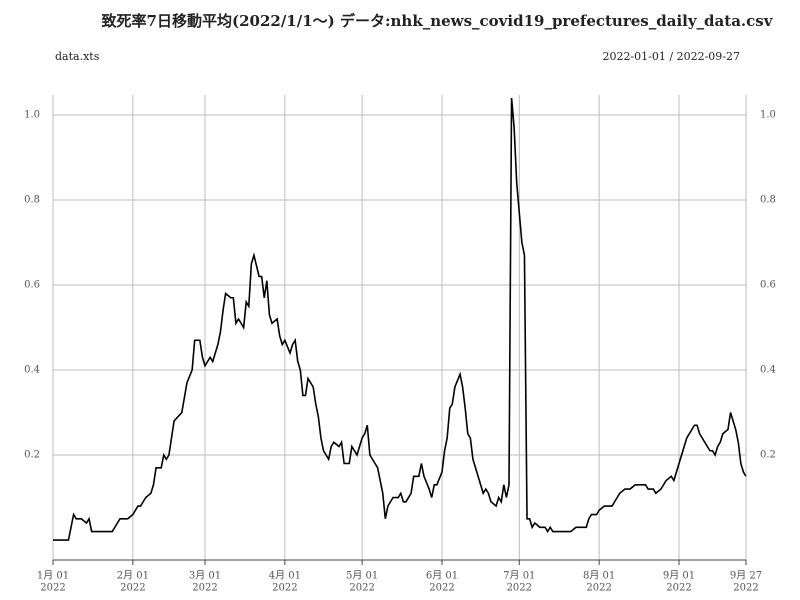  What do you see at coordinates (32, 370) in the screenshot?
I see `y-tick-label: 0.4` at bounding box center [32, 370].